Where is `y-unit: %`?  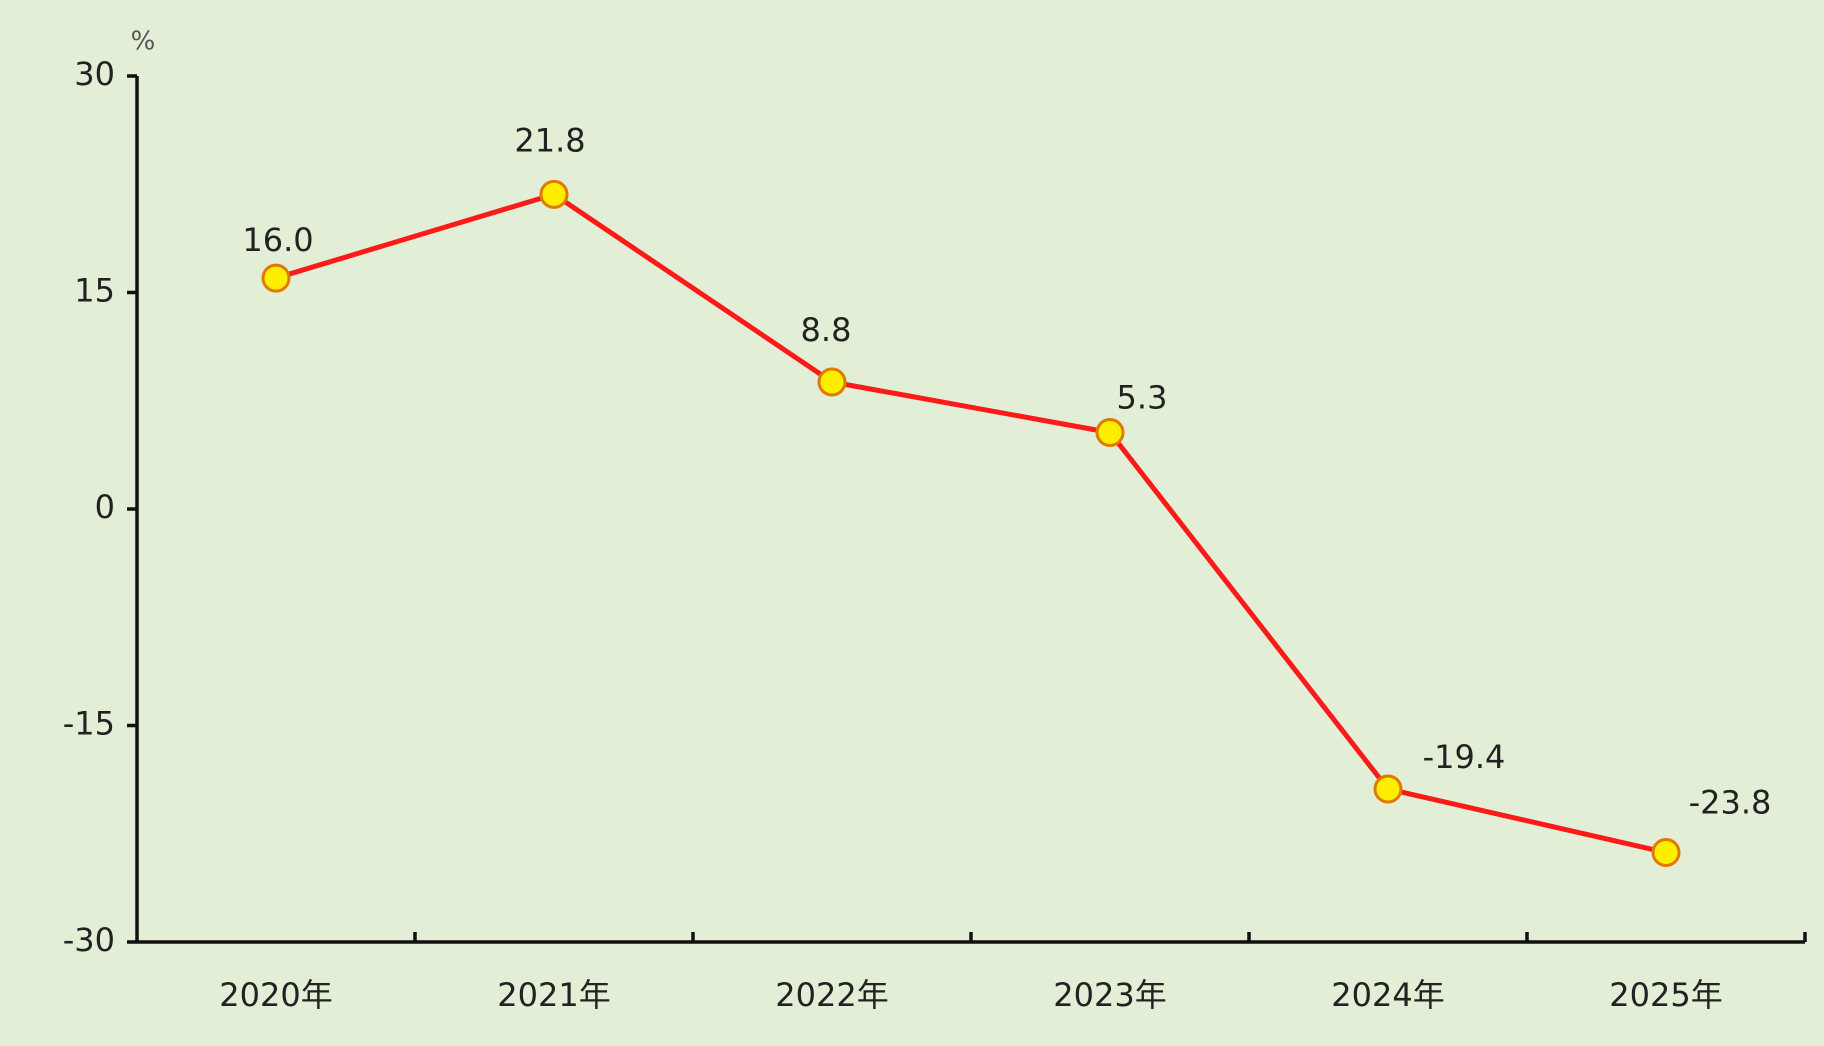 y-unit: % is located at coordinates (143, 42).